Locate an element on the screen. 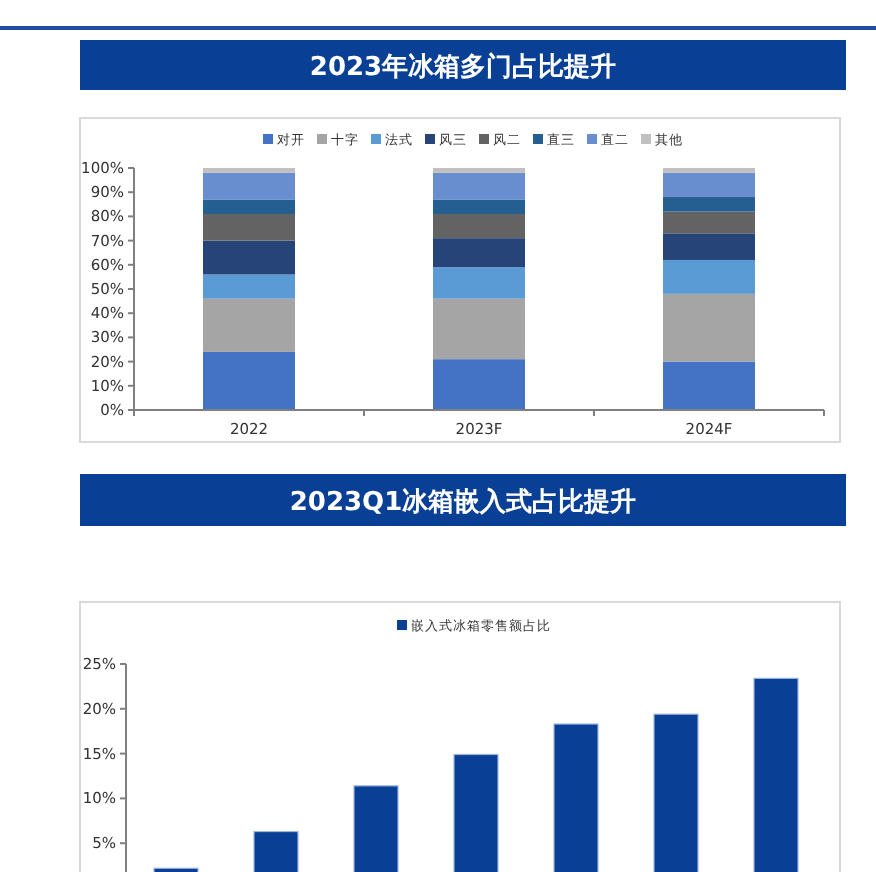  chart-title: 2023Q1冰箱嵌入式占比提升 is located at coordinates (463, 502).